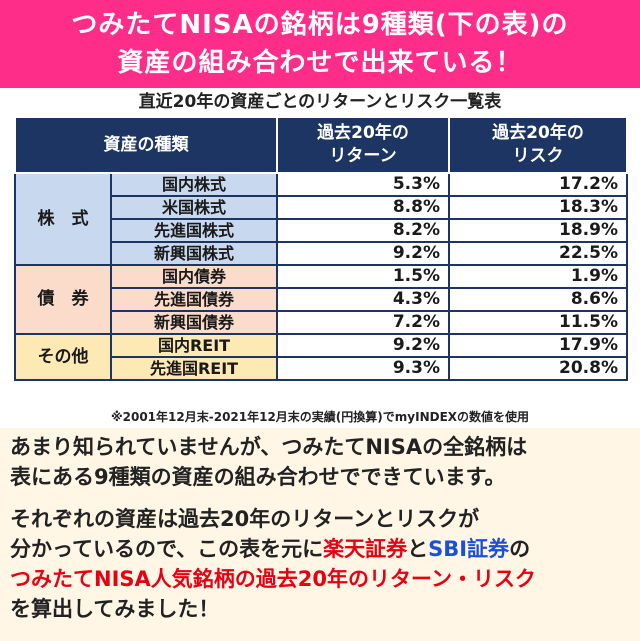 The width and height of the screenshot is (640, 641). What do you see at coordinates (363, 322) in the screenshot?
I see `return-value: 7.2%` at bounding box center [363, 322].